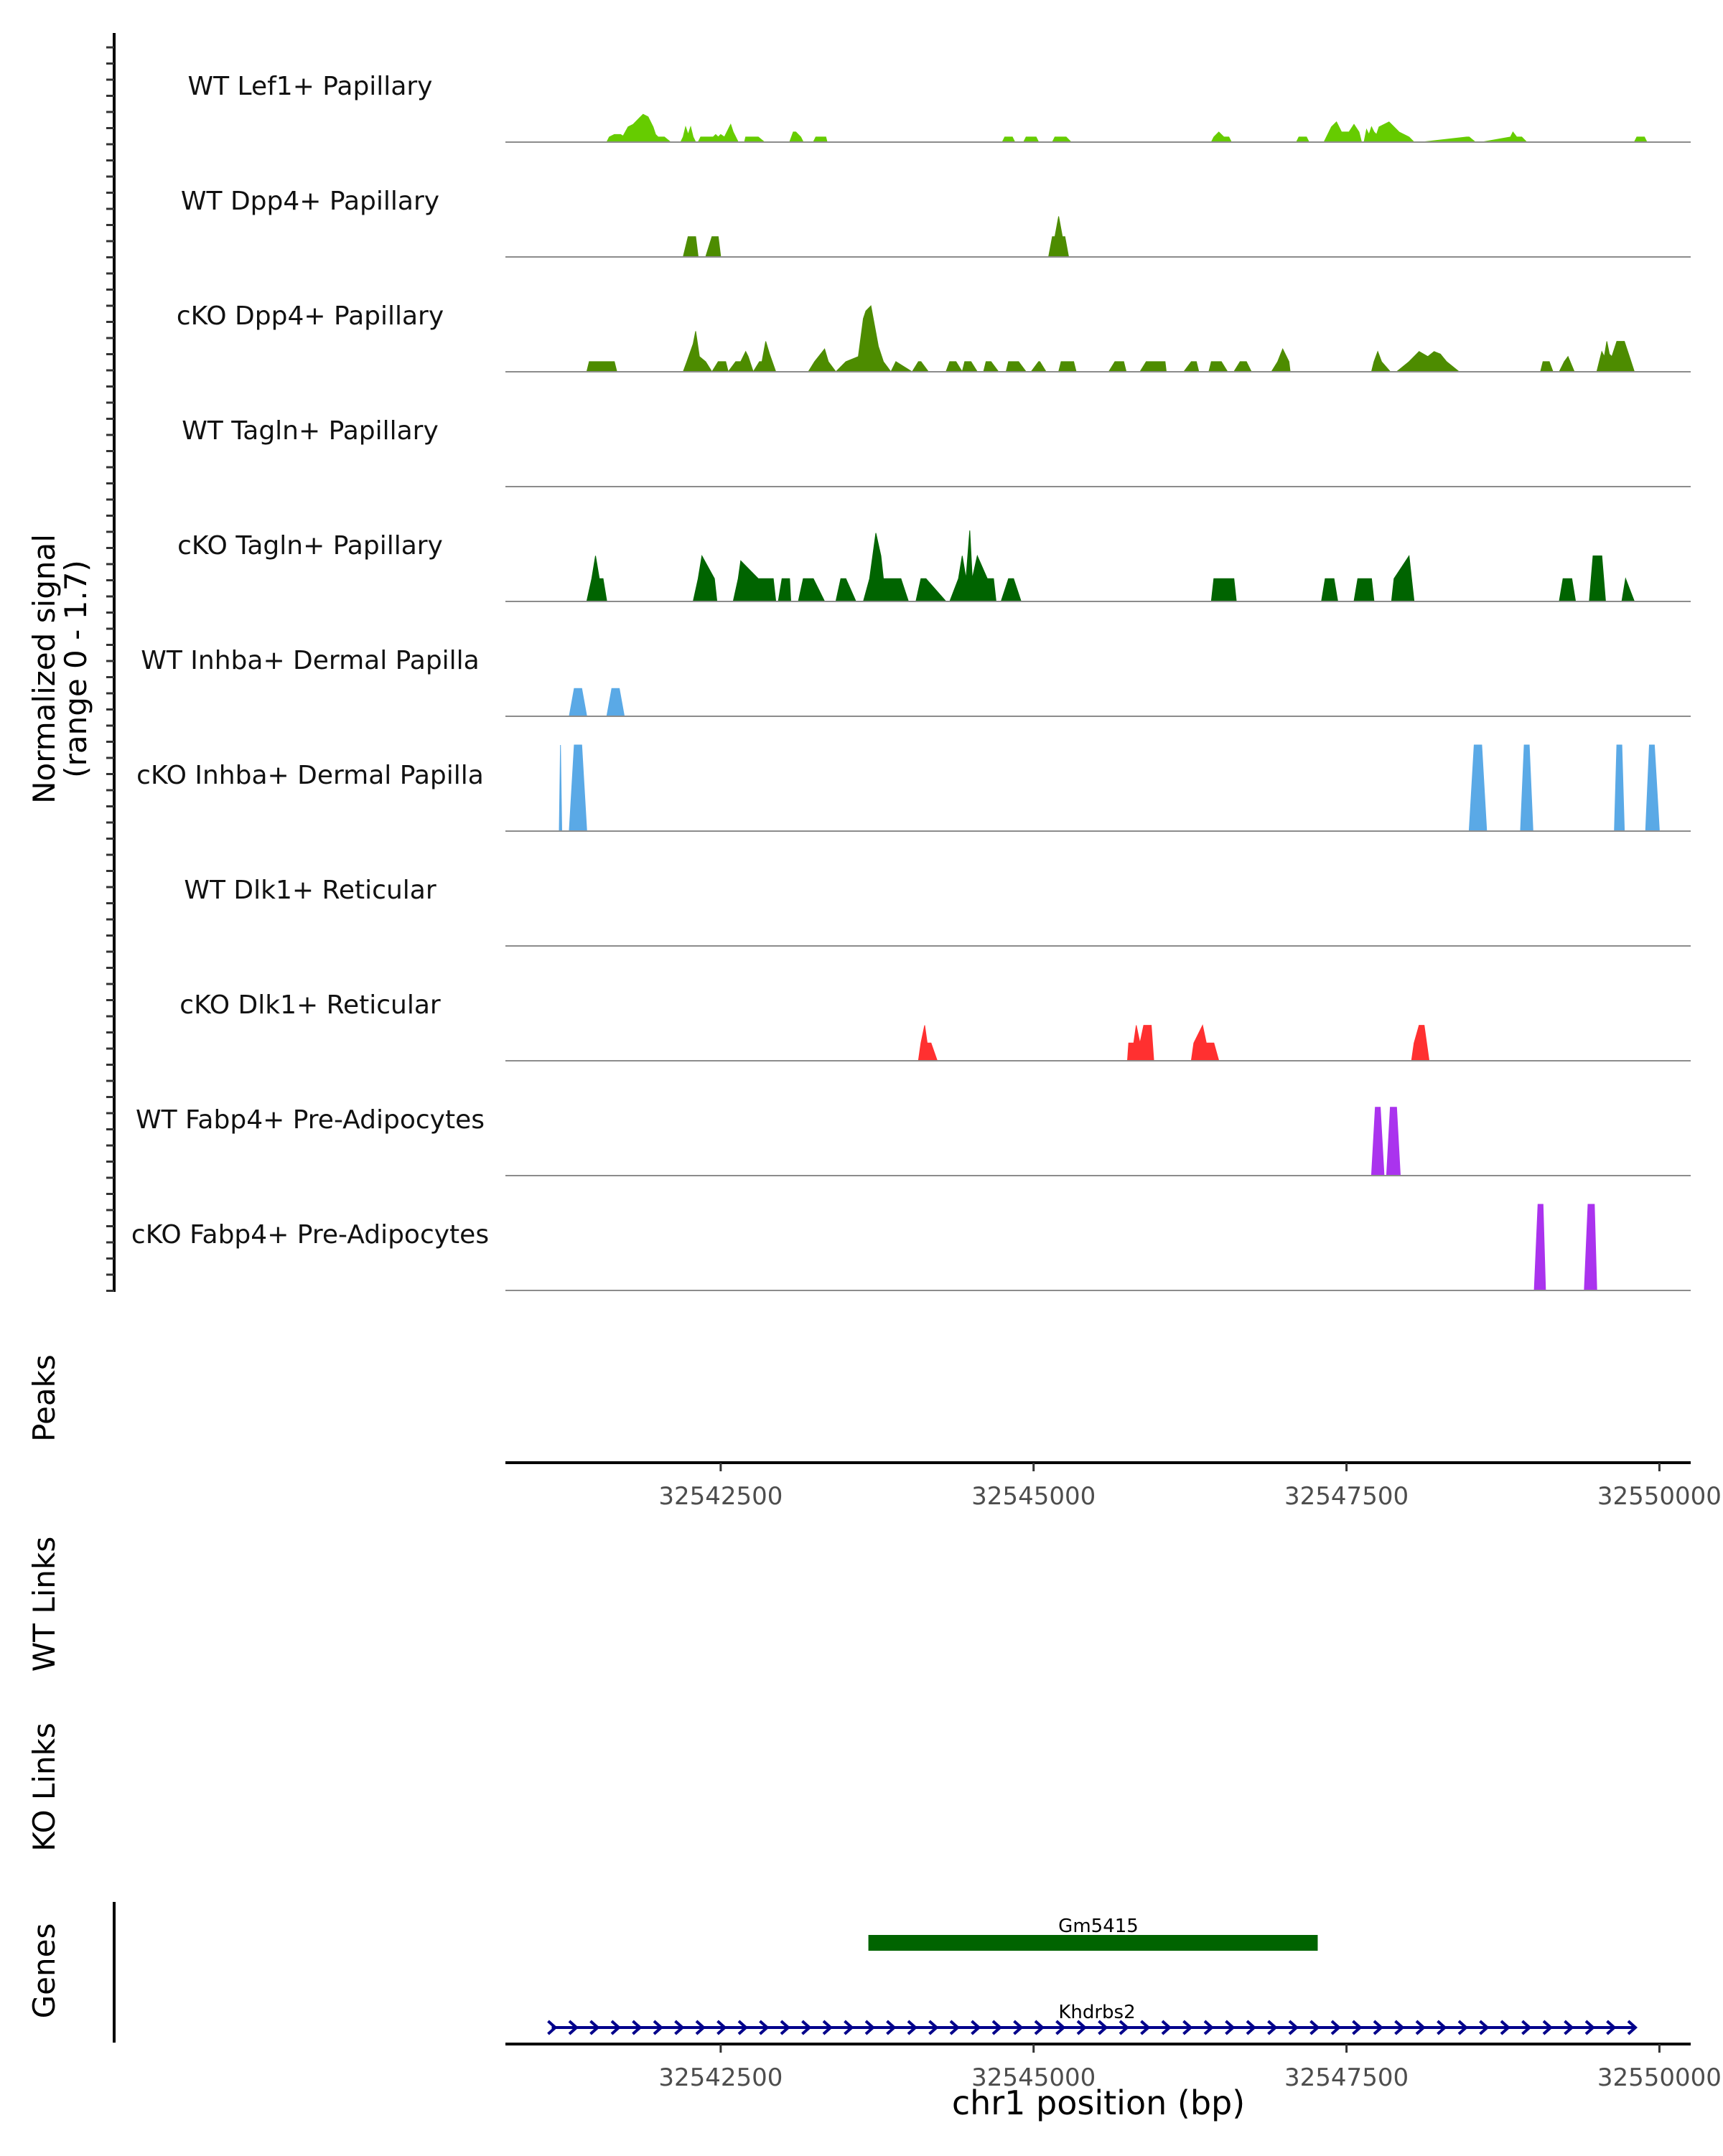 The height and width of the screenshot is (2156, 1723). What do you see at coordinates (1033, 2077) in the screenshot?
I see `genes-x-tick-label: 32545000` at bounding box center [1033, 2077].